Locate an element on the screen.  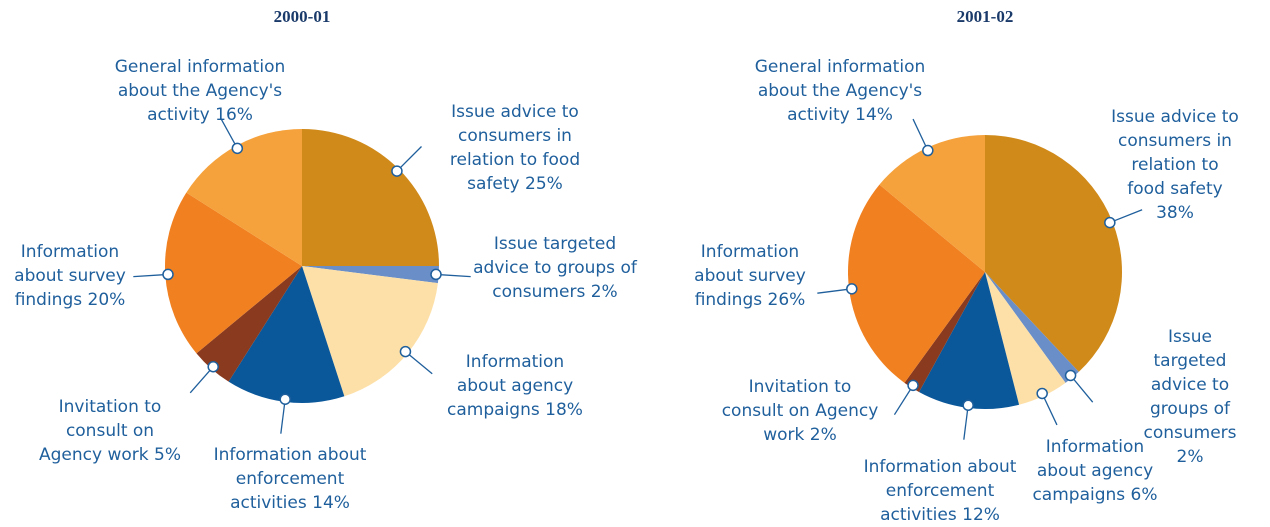
slice-label: Information about survey findings 20% is located at coordinates (70, 276).